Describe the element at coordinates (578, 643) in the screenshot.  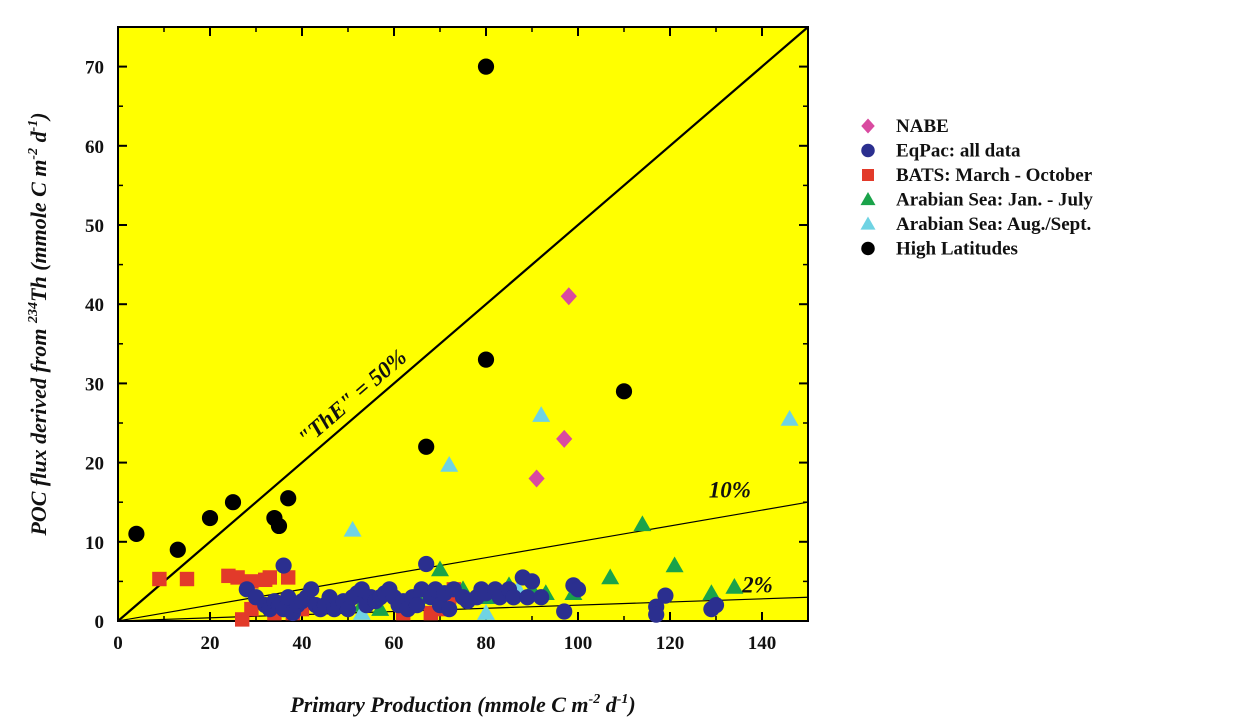
I see `x-tick-label: 100` at that location.